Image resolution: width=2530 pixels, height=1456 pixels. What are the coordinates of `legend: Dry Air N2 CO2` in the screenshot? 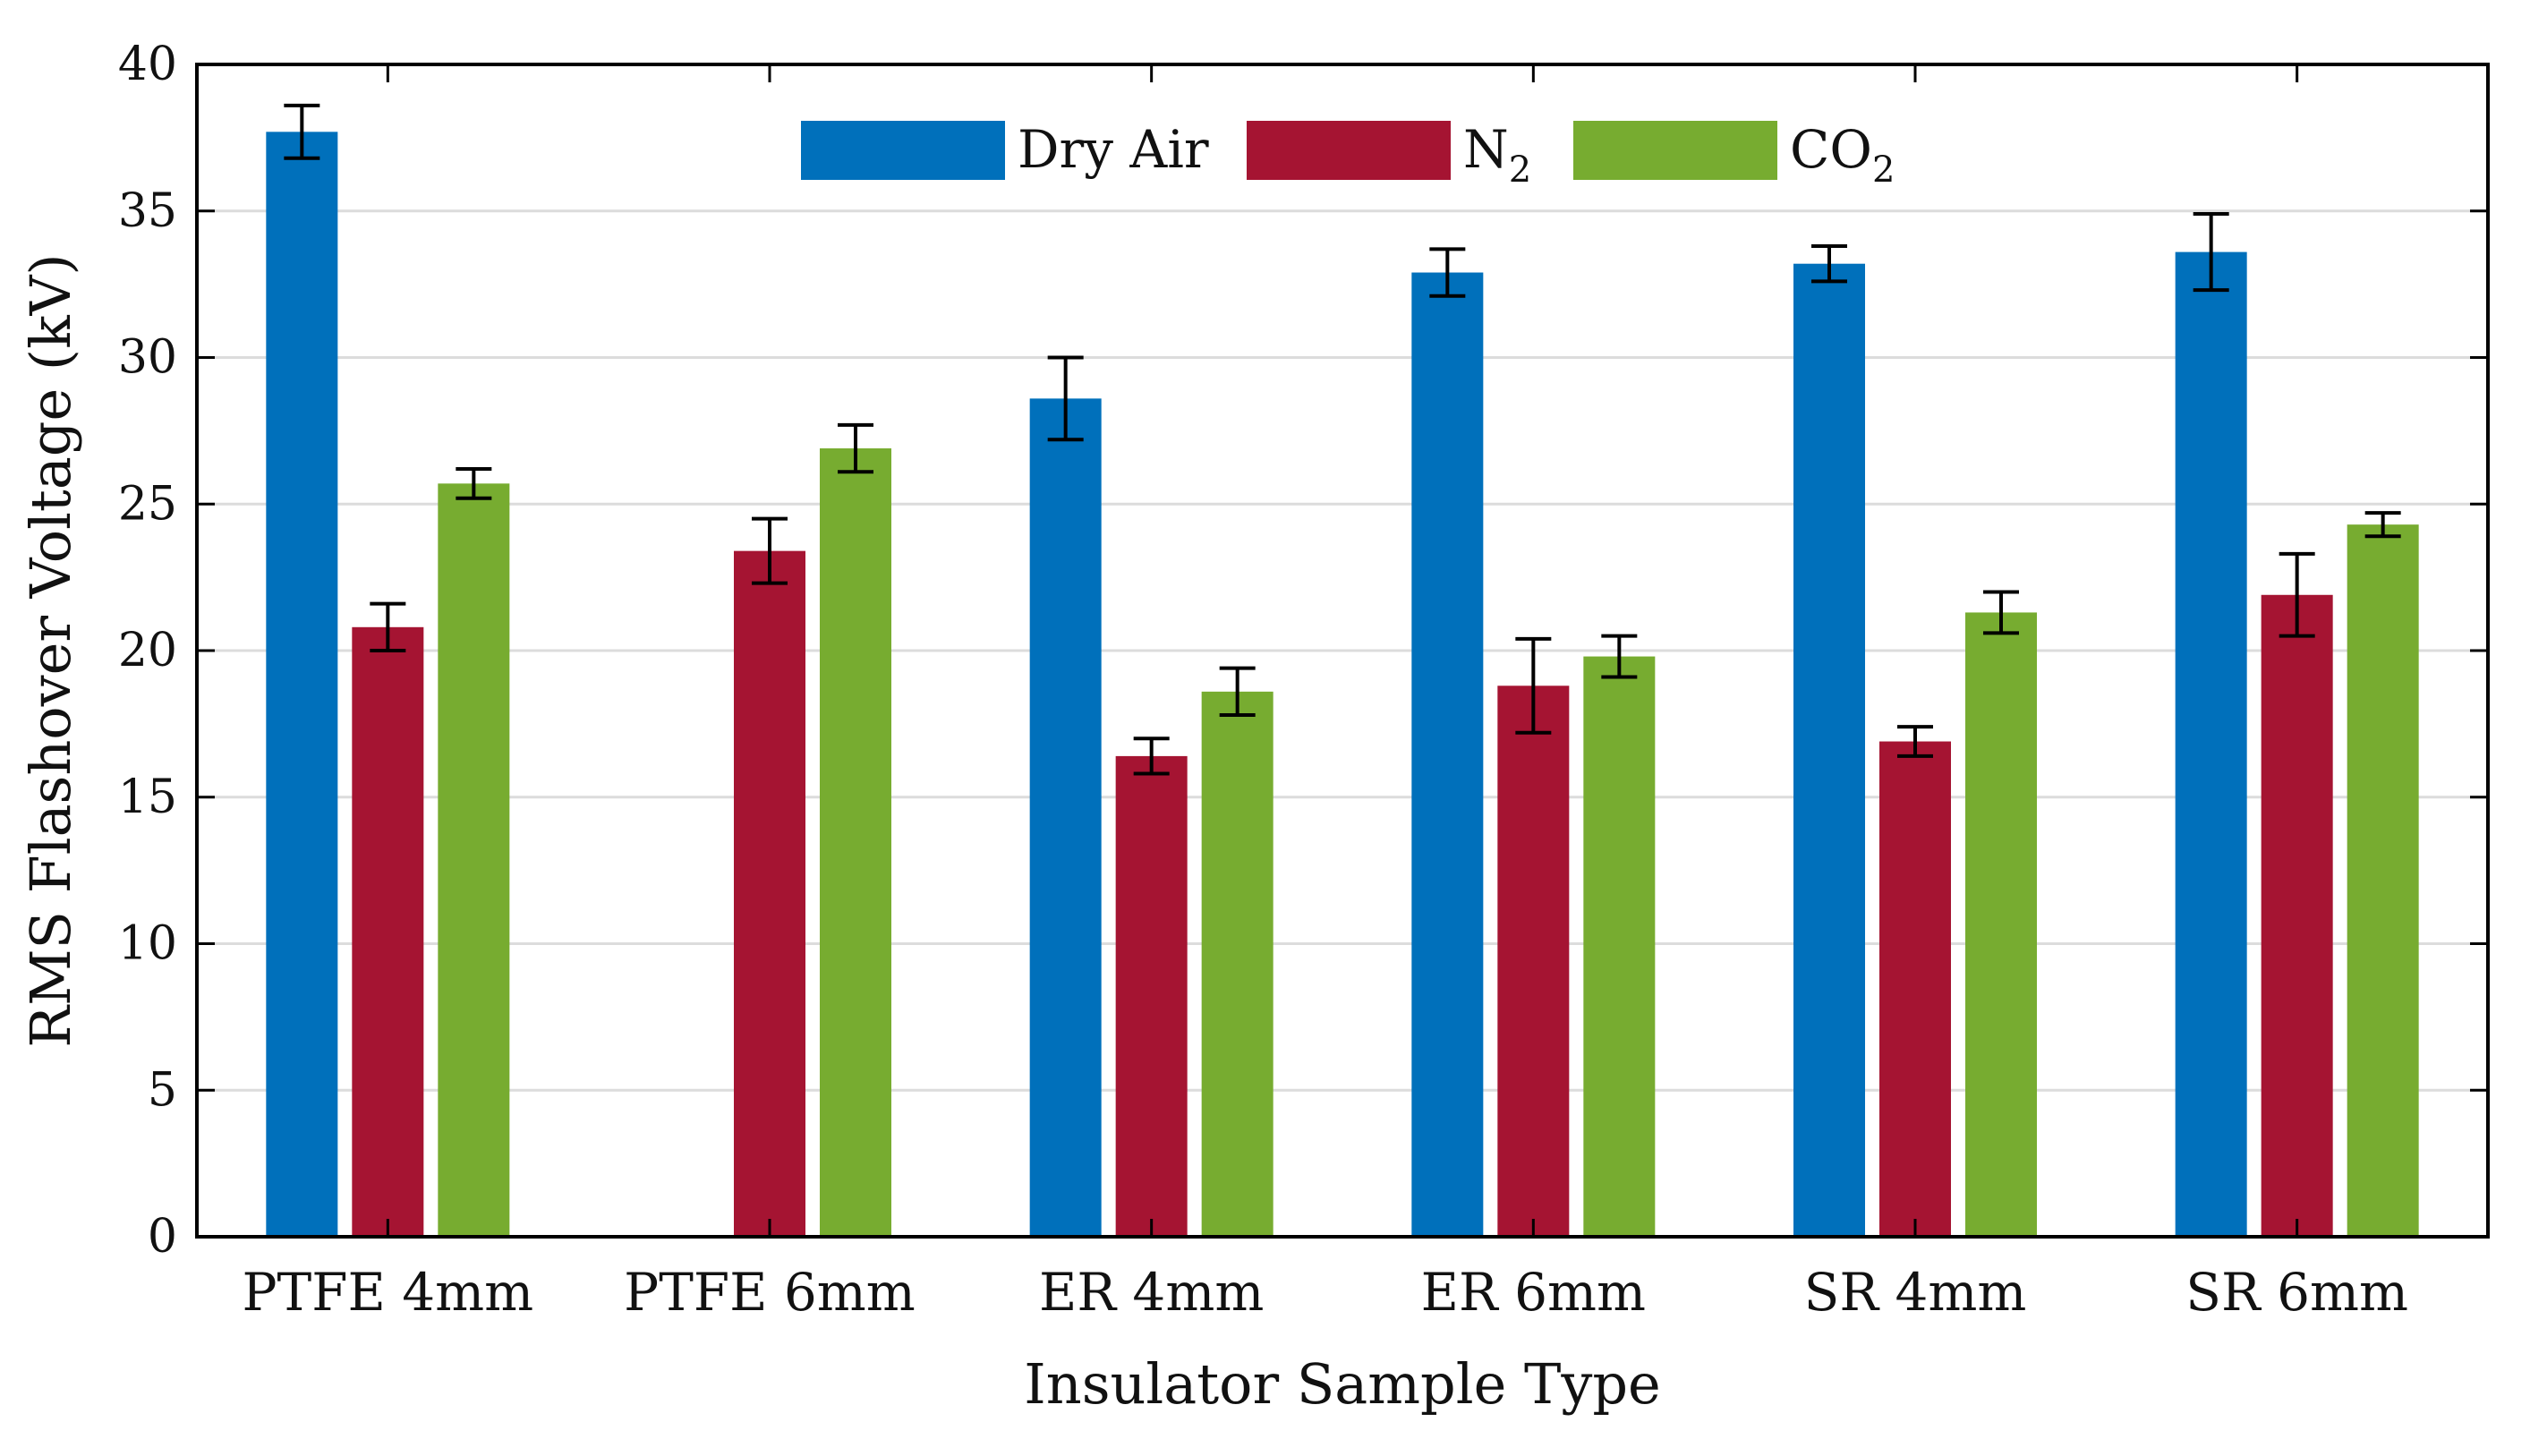 It's located at (1348, 155).